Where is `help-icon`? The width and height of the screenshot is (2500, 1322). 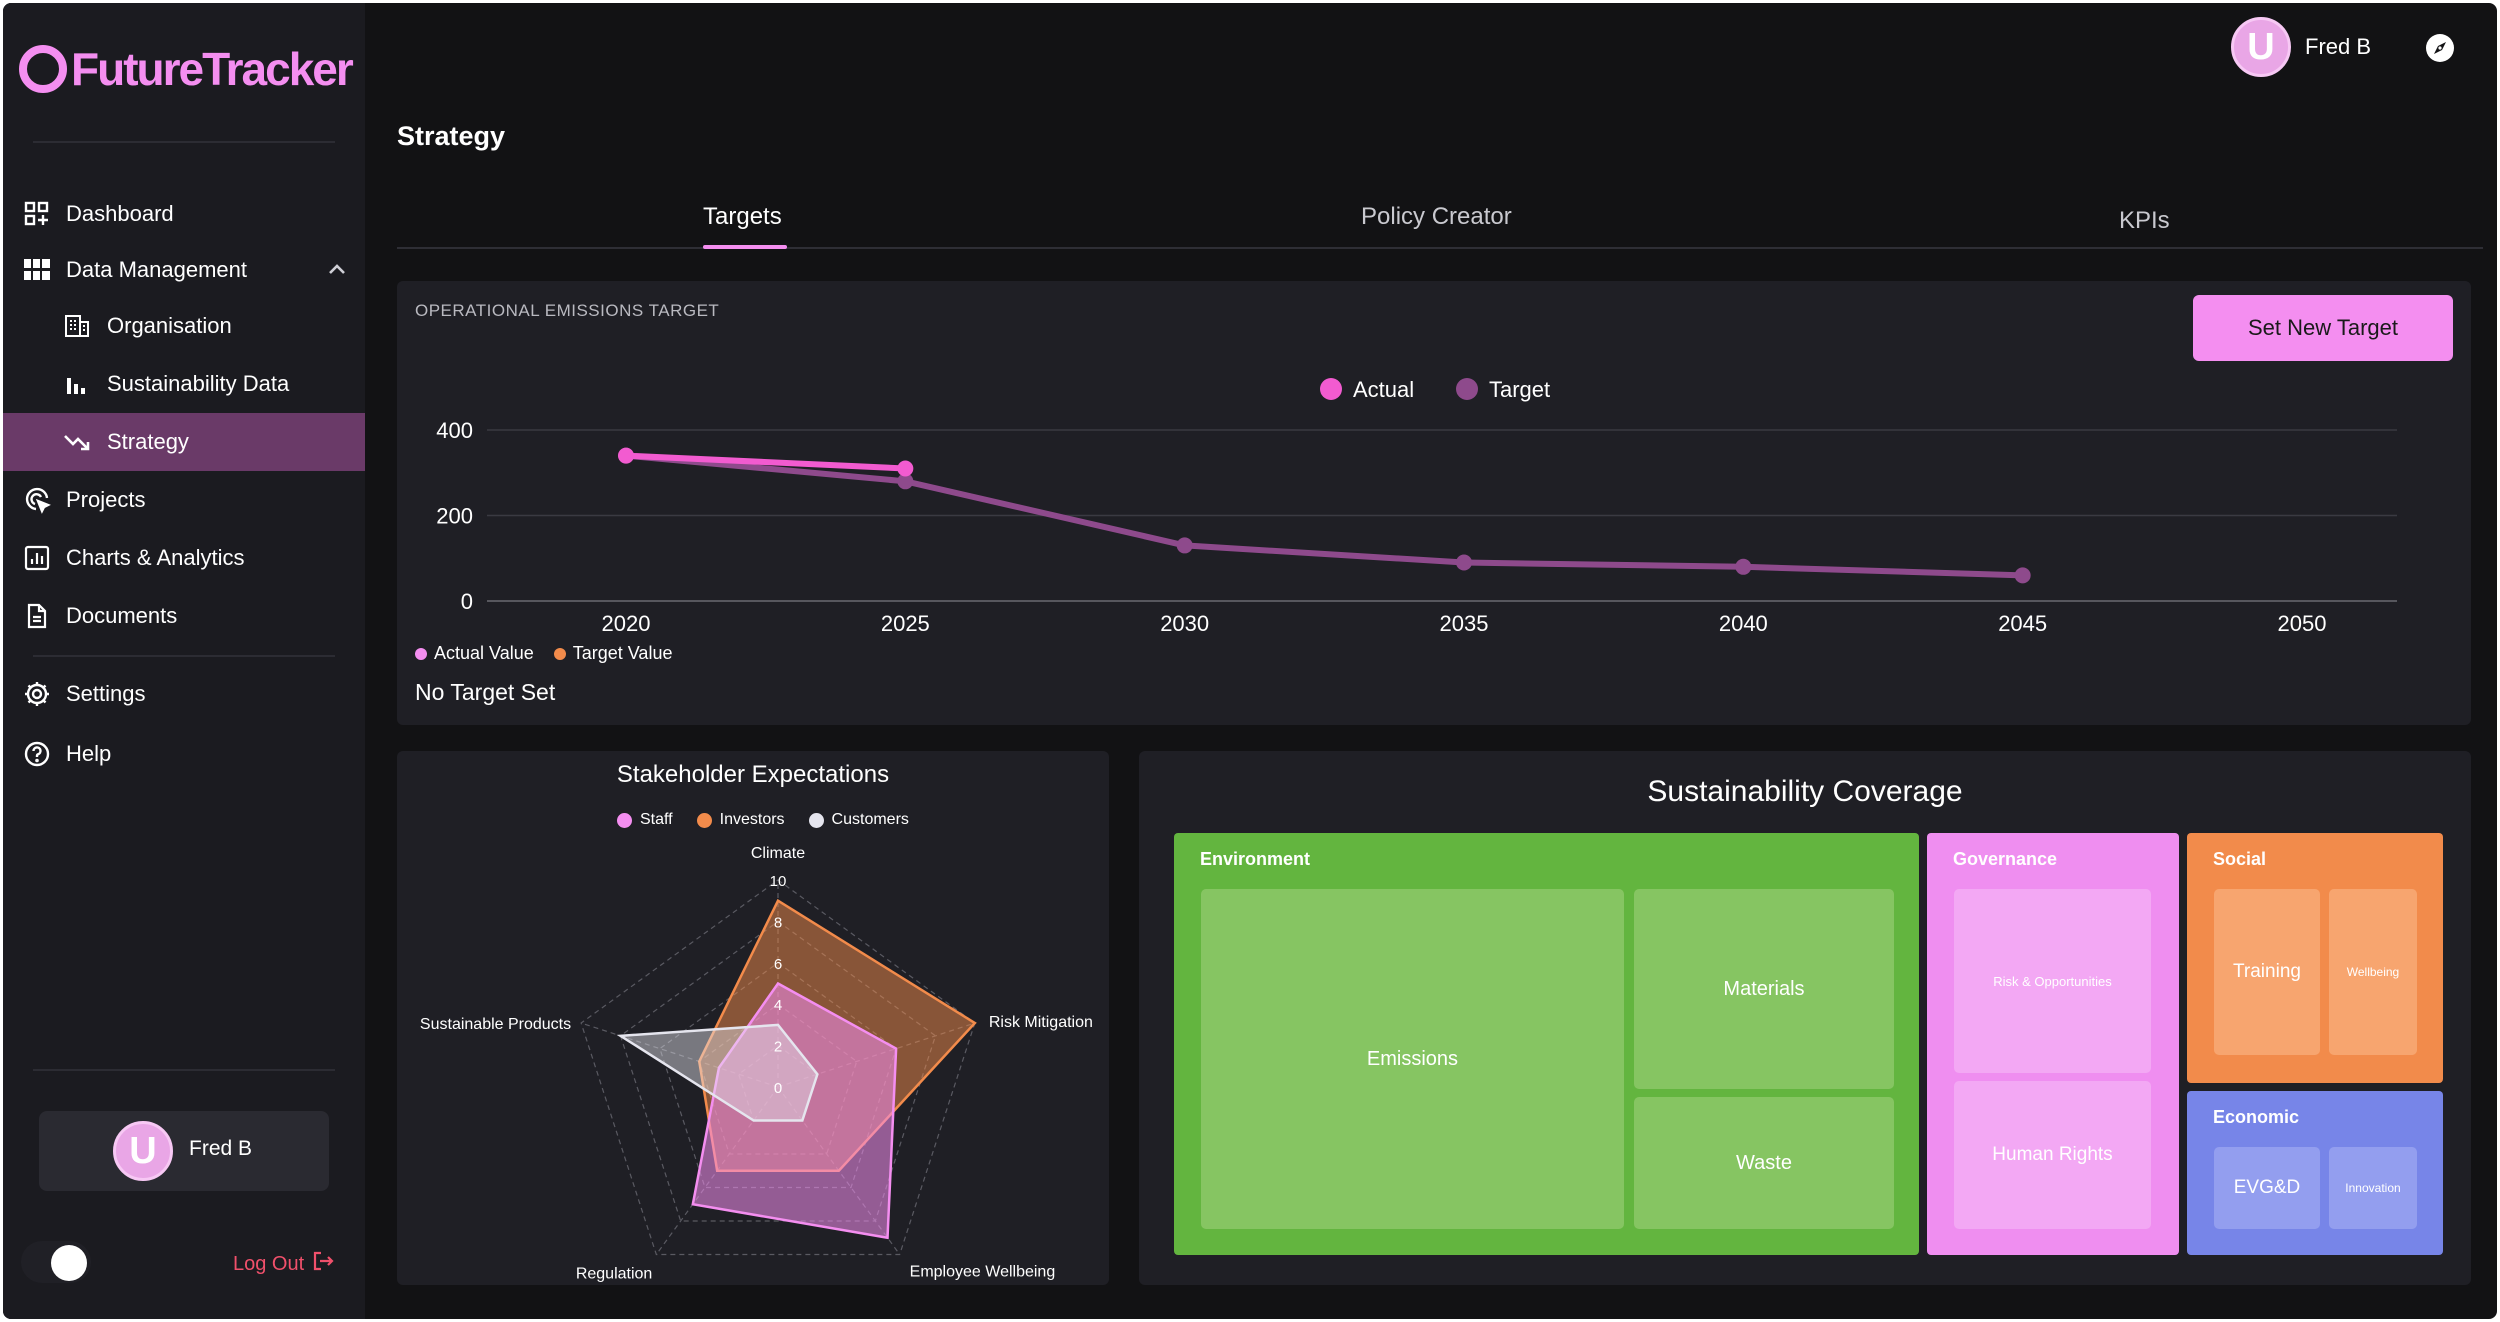 help-icon is located at coordinates (37, 754).